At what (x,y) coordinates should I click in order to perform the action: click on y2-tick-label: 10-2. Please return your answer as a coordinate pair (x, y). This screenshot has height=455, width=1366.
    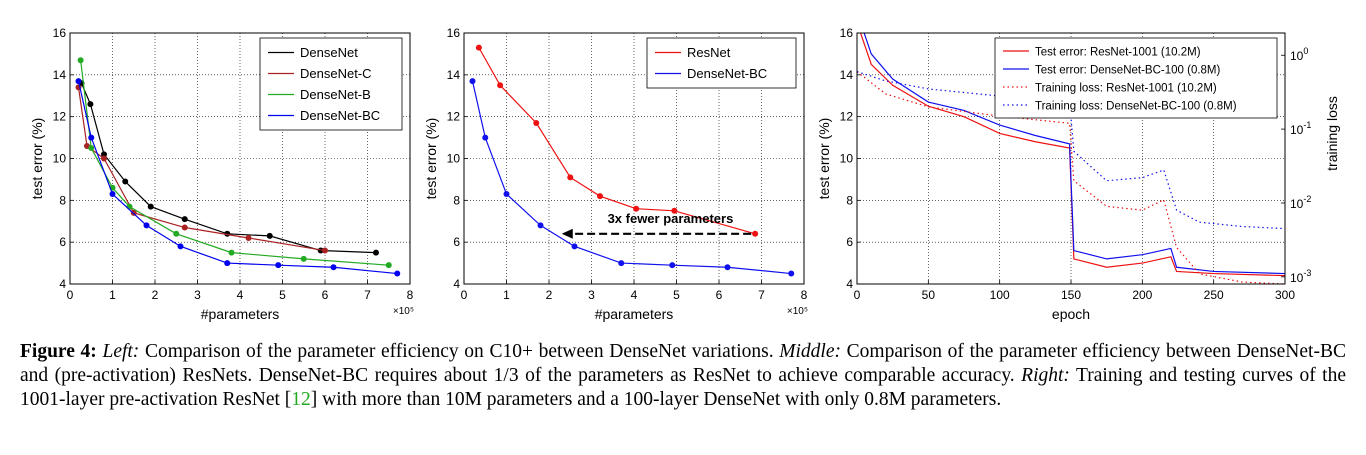
    Looking at the image, I should click on (1300, 202).